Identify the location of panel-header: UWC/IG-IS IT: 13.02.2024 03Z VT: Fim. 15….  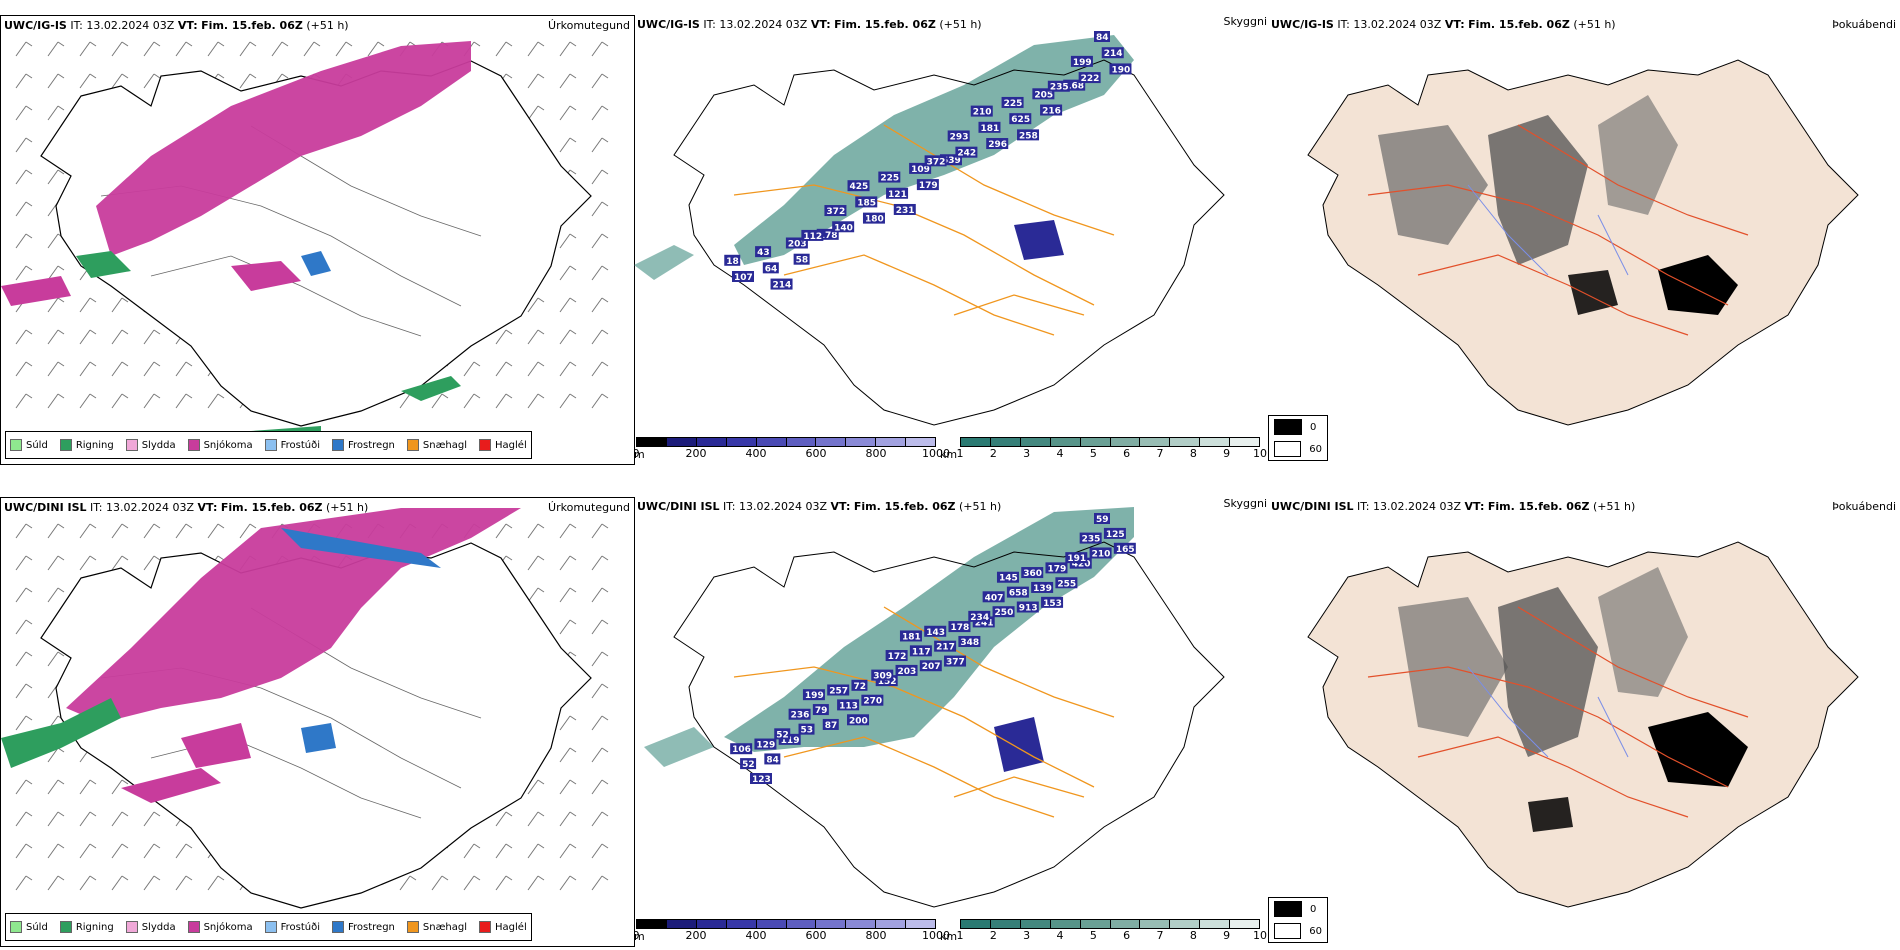
(1443, 24).